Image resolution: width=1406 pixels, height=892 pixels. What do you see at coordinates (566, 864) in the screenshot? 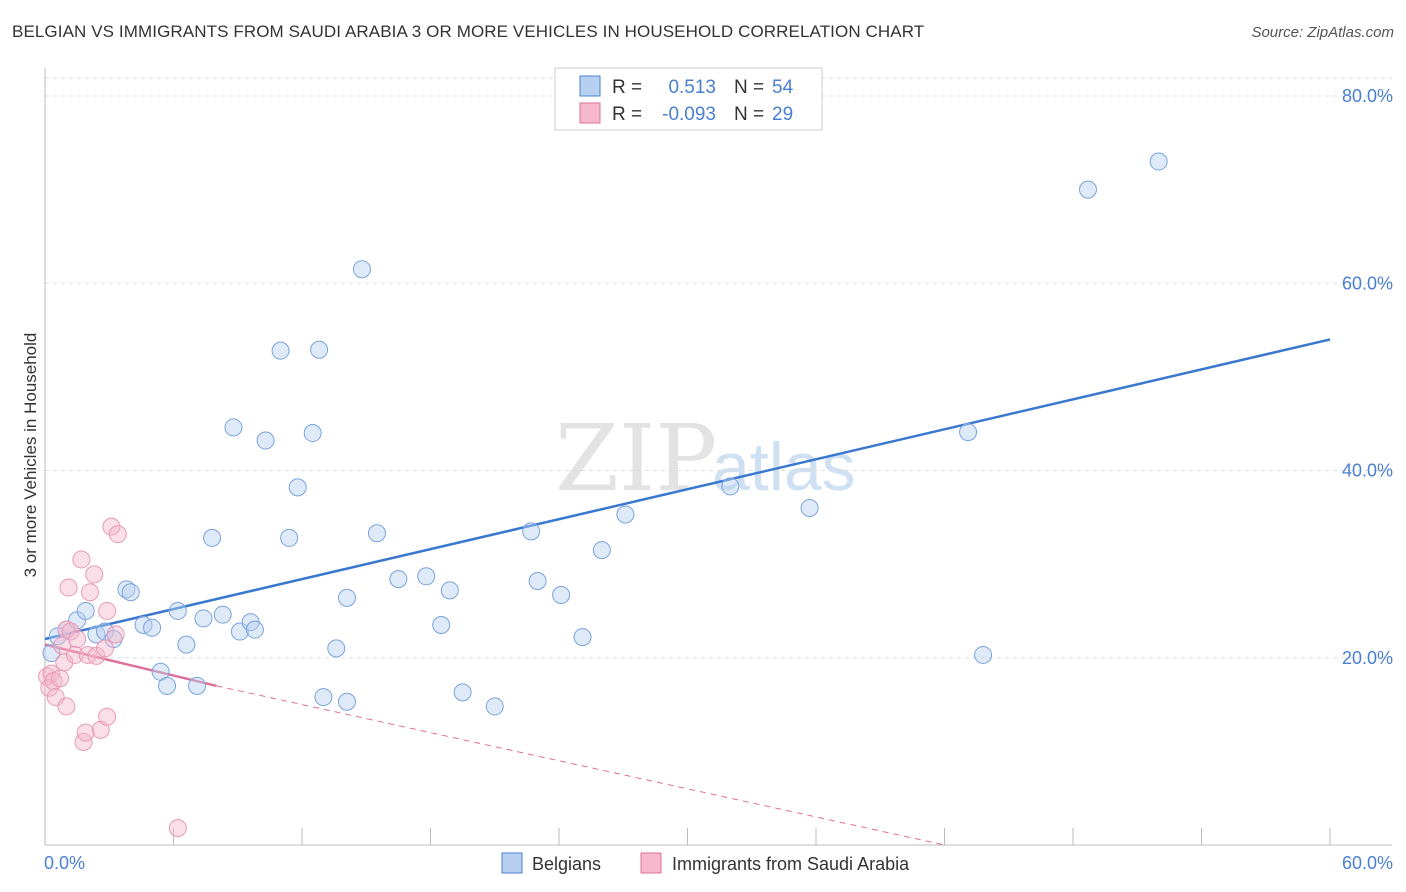
I see `series-label-belgians: Belgians` at bounding box center [566, 864].